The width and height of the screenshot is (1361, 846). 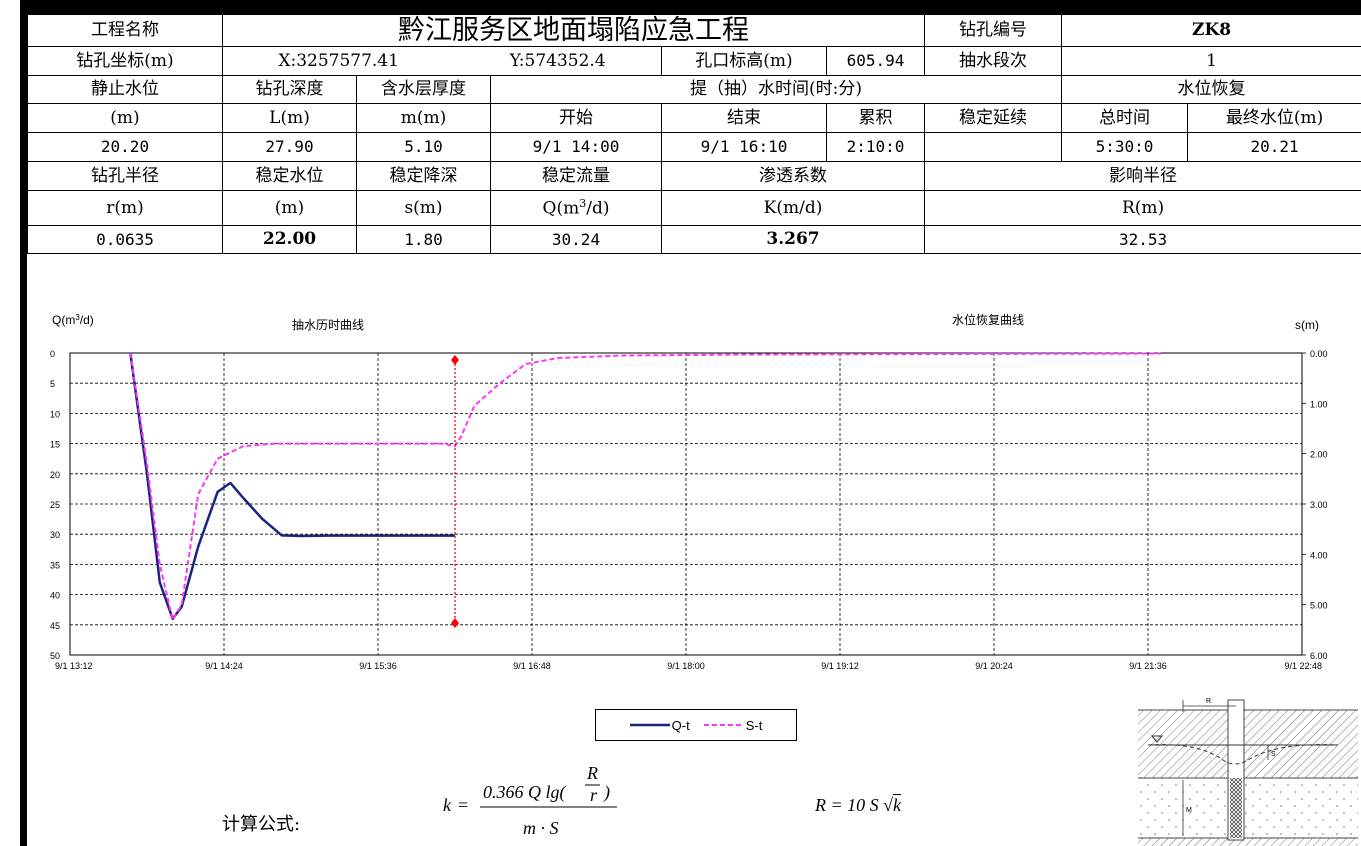 What do you see at coordinates (875, 147) in the screenshot?
I see `cumulative-value: 2:10:0` at bounding box center [875, 147].